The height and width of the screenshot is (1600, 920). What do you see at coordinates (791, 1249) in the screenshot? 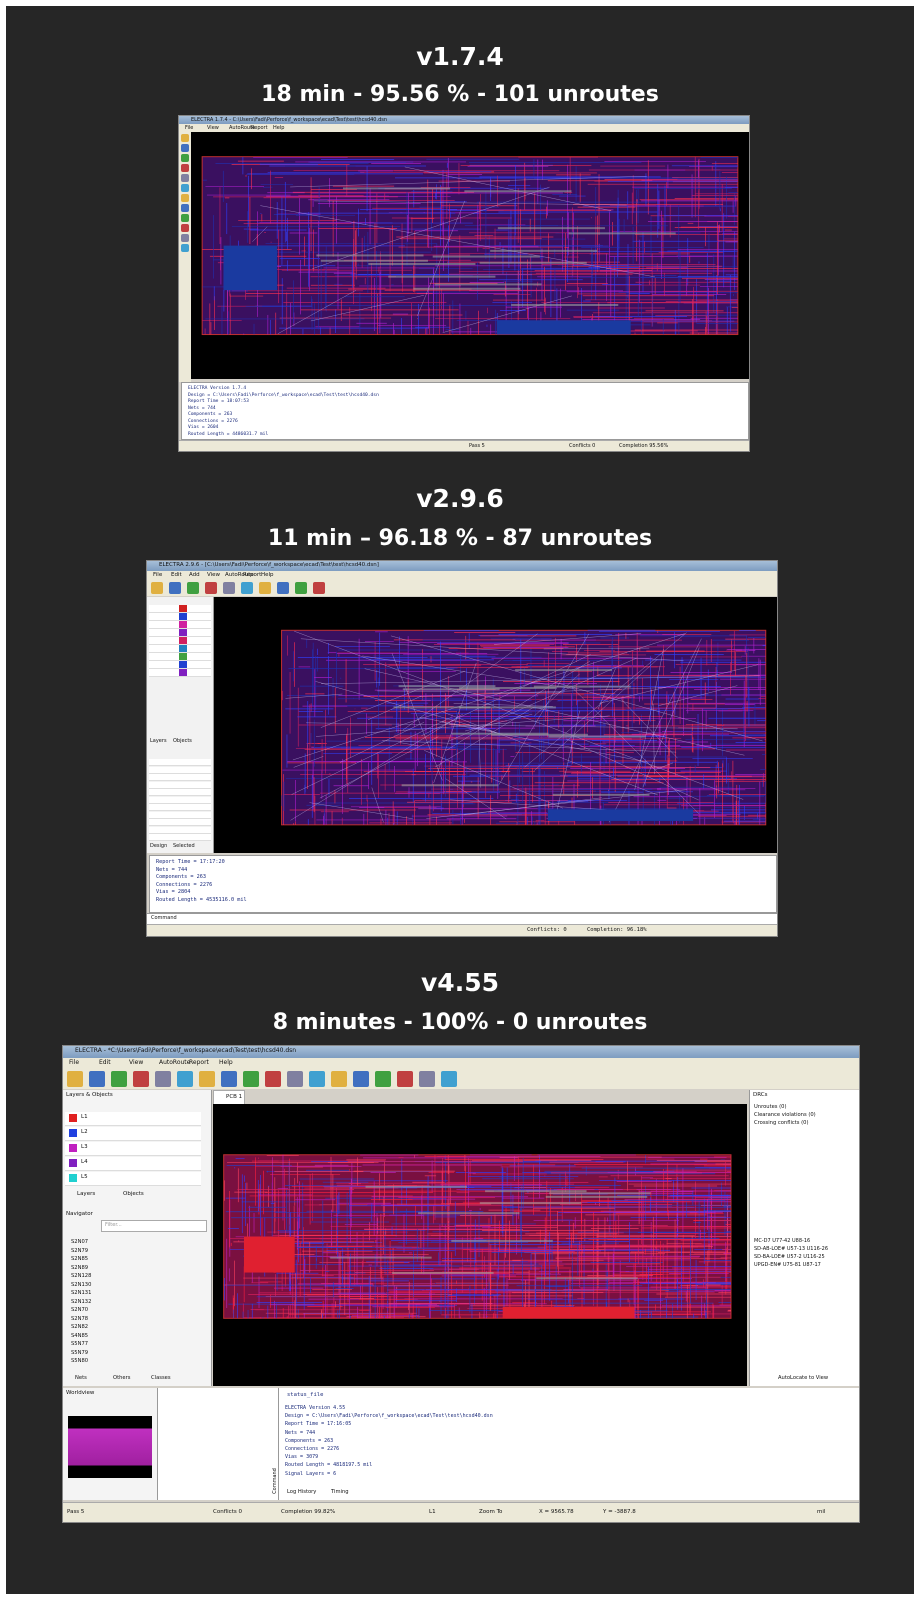
I see `conflict-item: SD-AB-LOE# U57-13 U116-26` at bounding box center [791, 1249].